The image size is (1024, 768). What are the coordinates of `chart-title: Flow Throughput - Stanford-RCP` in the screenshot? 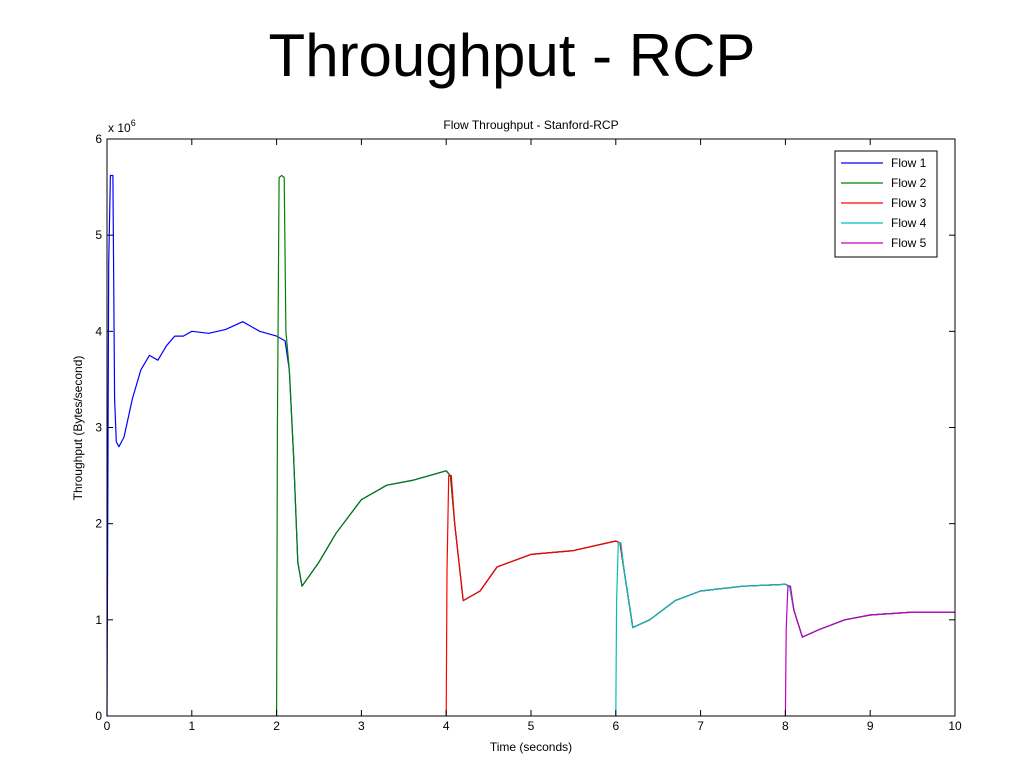 It's located at (530, 125).